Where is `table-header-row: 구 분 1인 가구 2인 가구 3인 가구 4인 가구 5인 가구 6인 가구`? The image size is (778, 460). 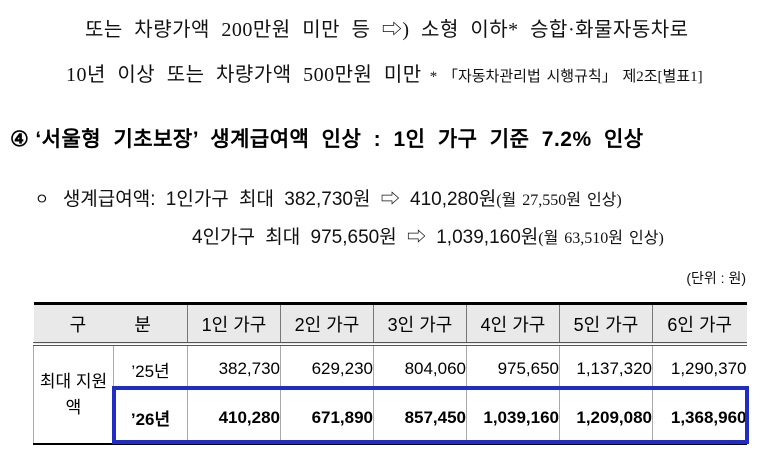 table-header-row: 구 분 1인 가구 2인 가구 3인 가구 4인 가구 5인 가구 6인 가구 is located at coordinates (390, 324).